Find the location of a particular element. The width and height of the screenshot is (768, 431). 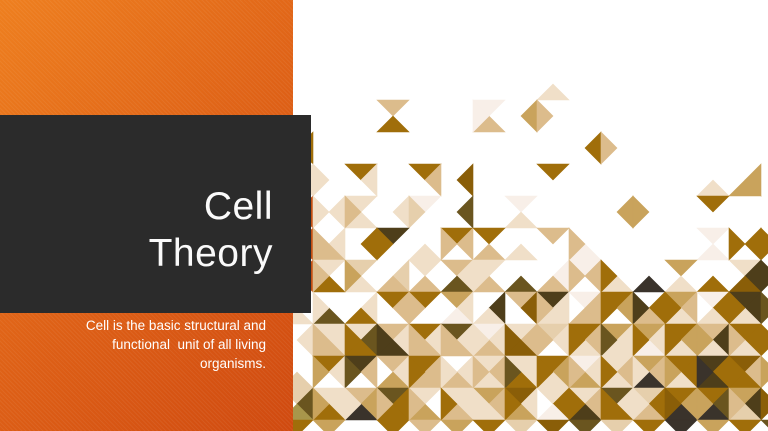

slide-subtitle-line-2: functional unit of all living is located at coordinates (189, 344).